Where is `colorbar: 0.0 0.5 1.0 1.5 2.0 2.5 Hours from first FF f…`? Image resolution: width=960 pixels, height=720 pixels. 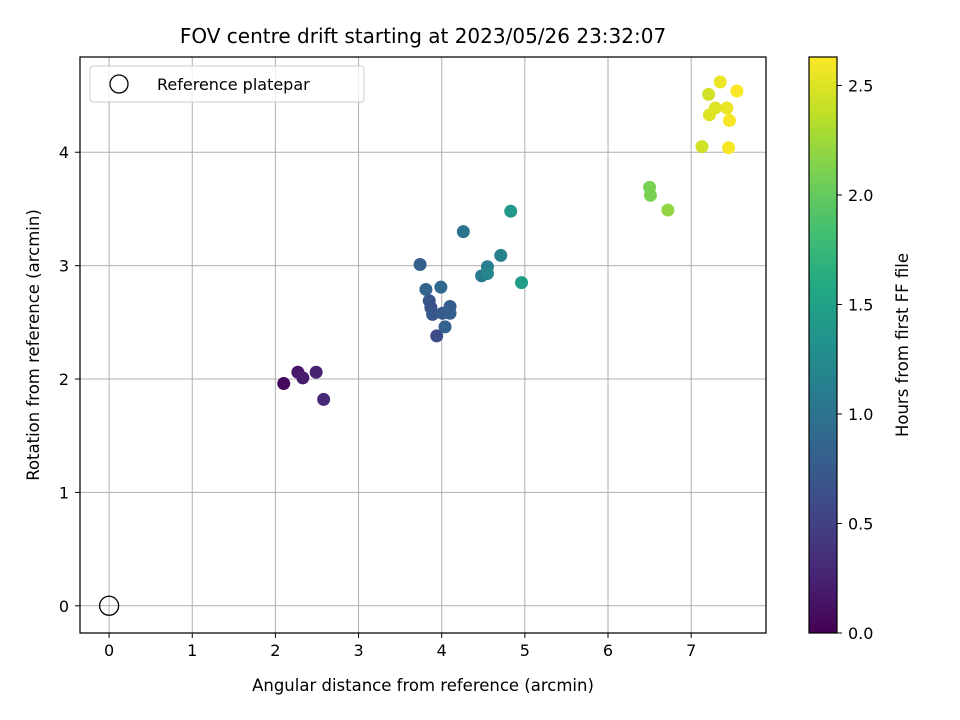
colorbar: 0.0 0.5 1.0 1.5 2.0 2.5 Hours from first FF f… is located at coordinates (860, 349).